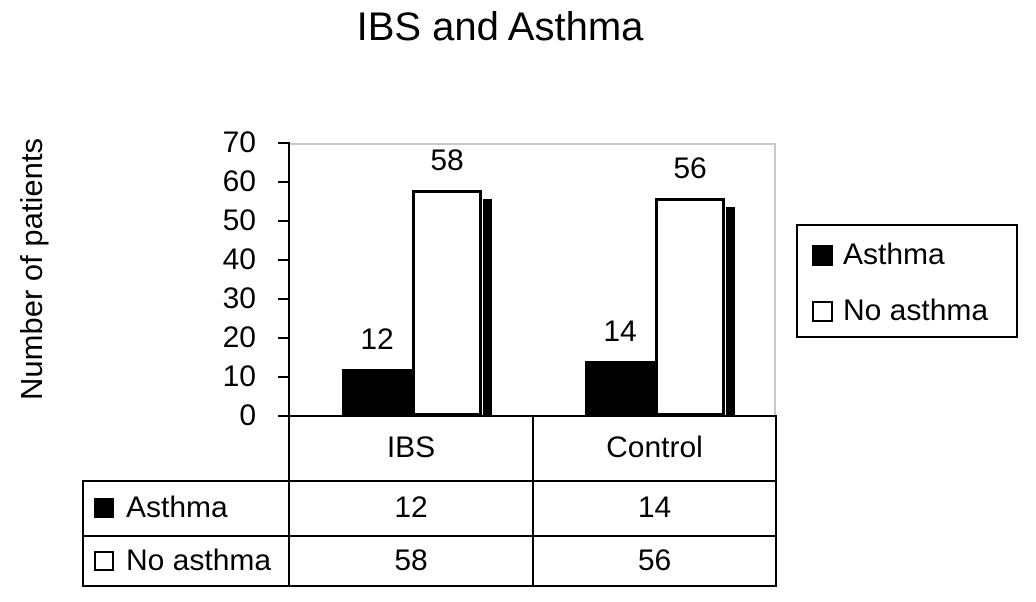  I want to click on y-tick-label-50: 50, so click(239, 220).